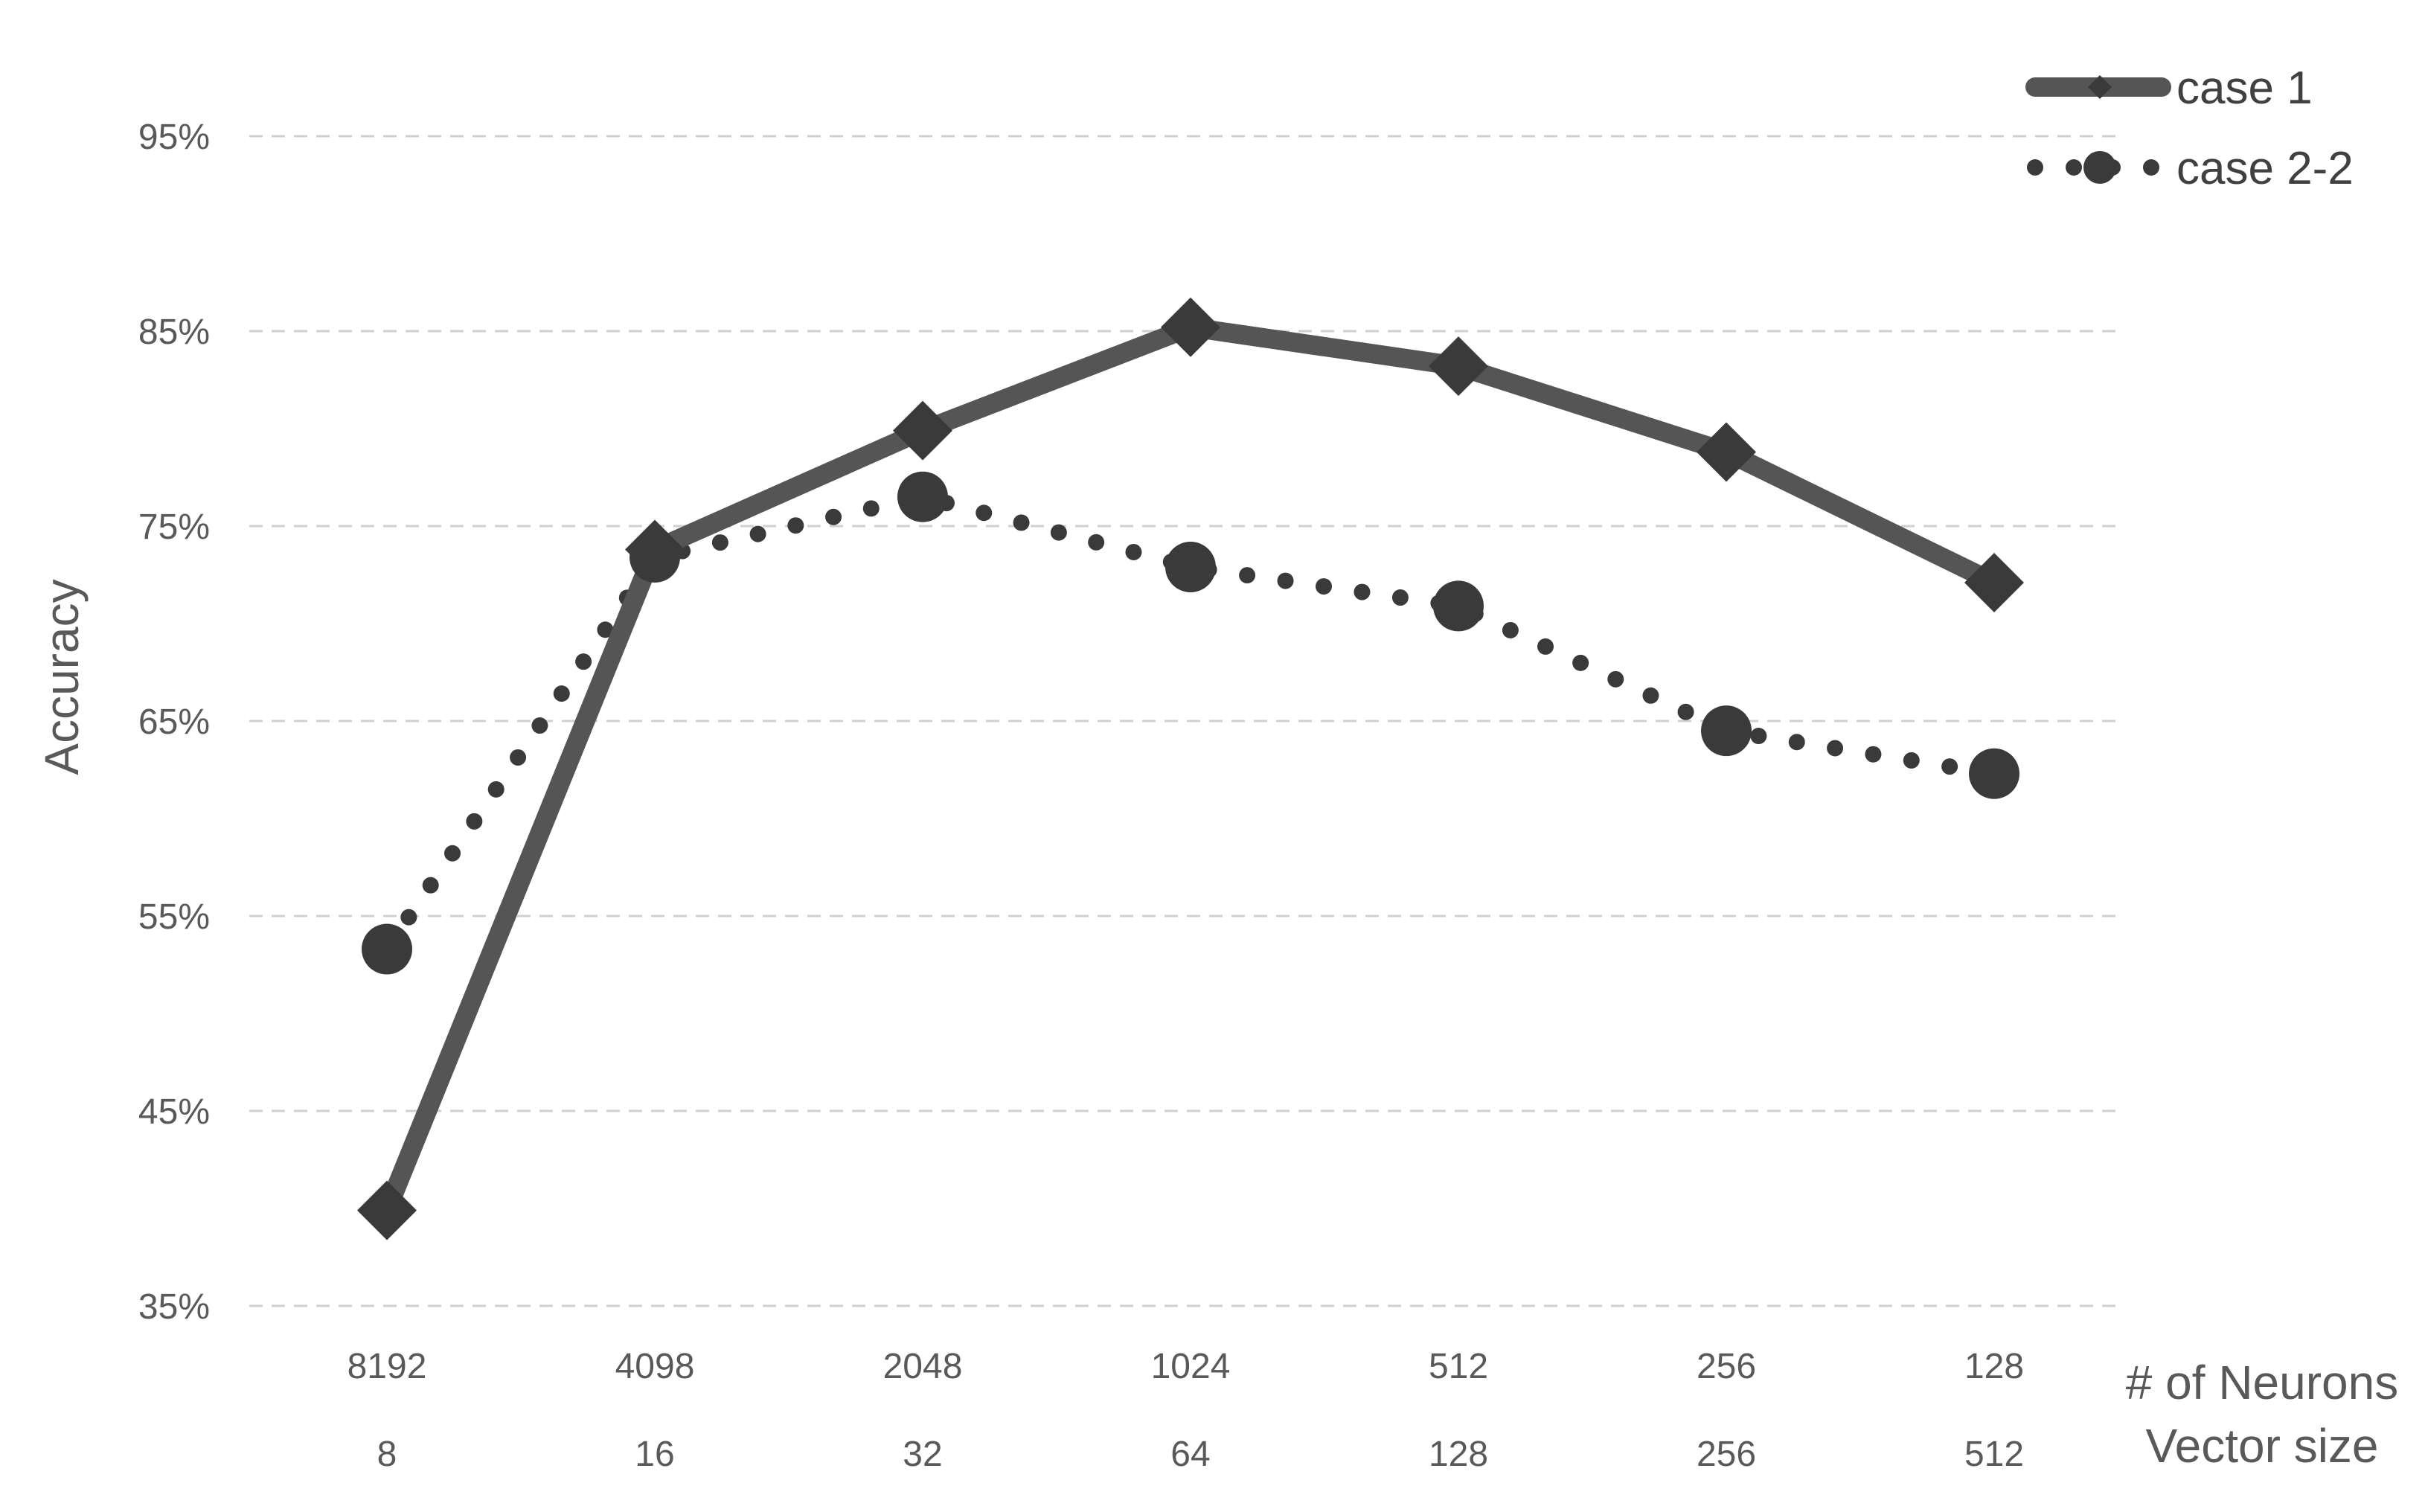 This screenshot has width=2425, height=1512. What do you see at coordinates (2189, 128) in the screenshot?
I see `legend: case 1 case 2-2` at bounding box center [2189, 128].